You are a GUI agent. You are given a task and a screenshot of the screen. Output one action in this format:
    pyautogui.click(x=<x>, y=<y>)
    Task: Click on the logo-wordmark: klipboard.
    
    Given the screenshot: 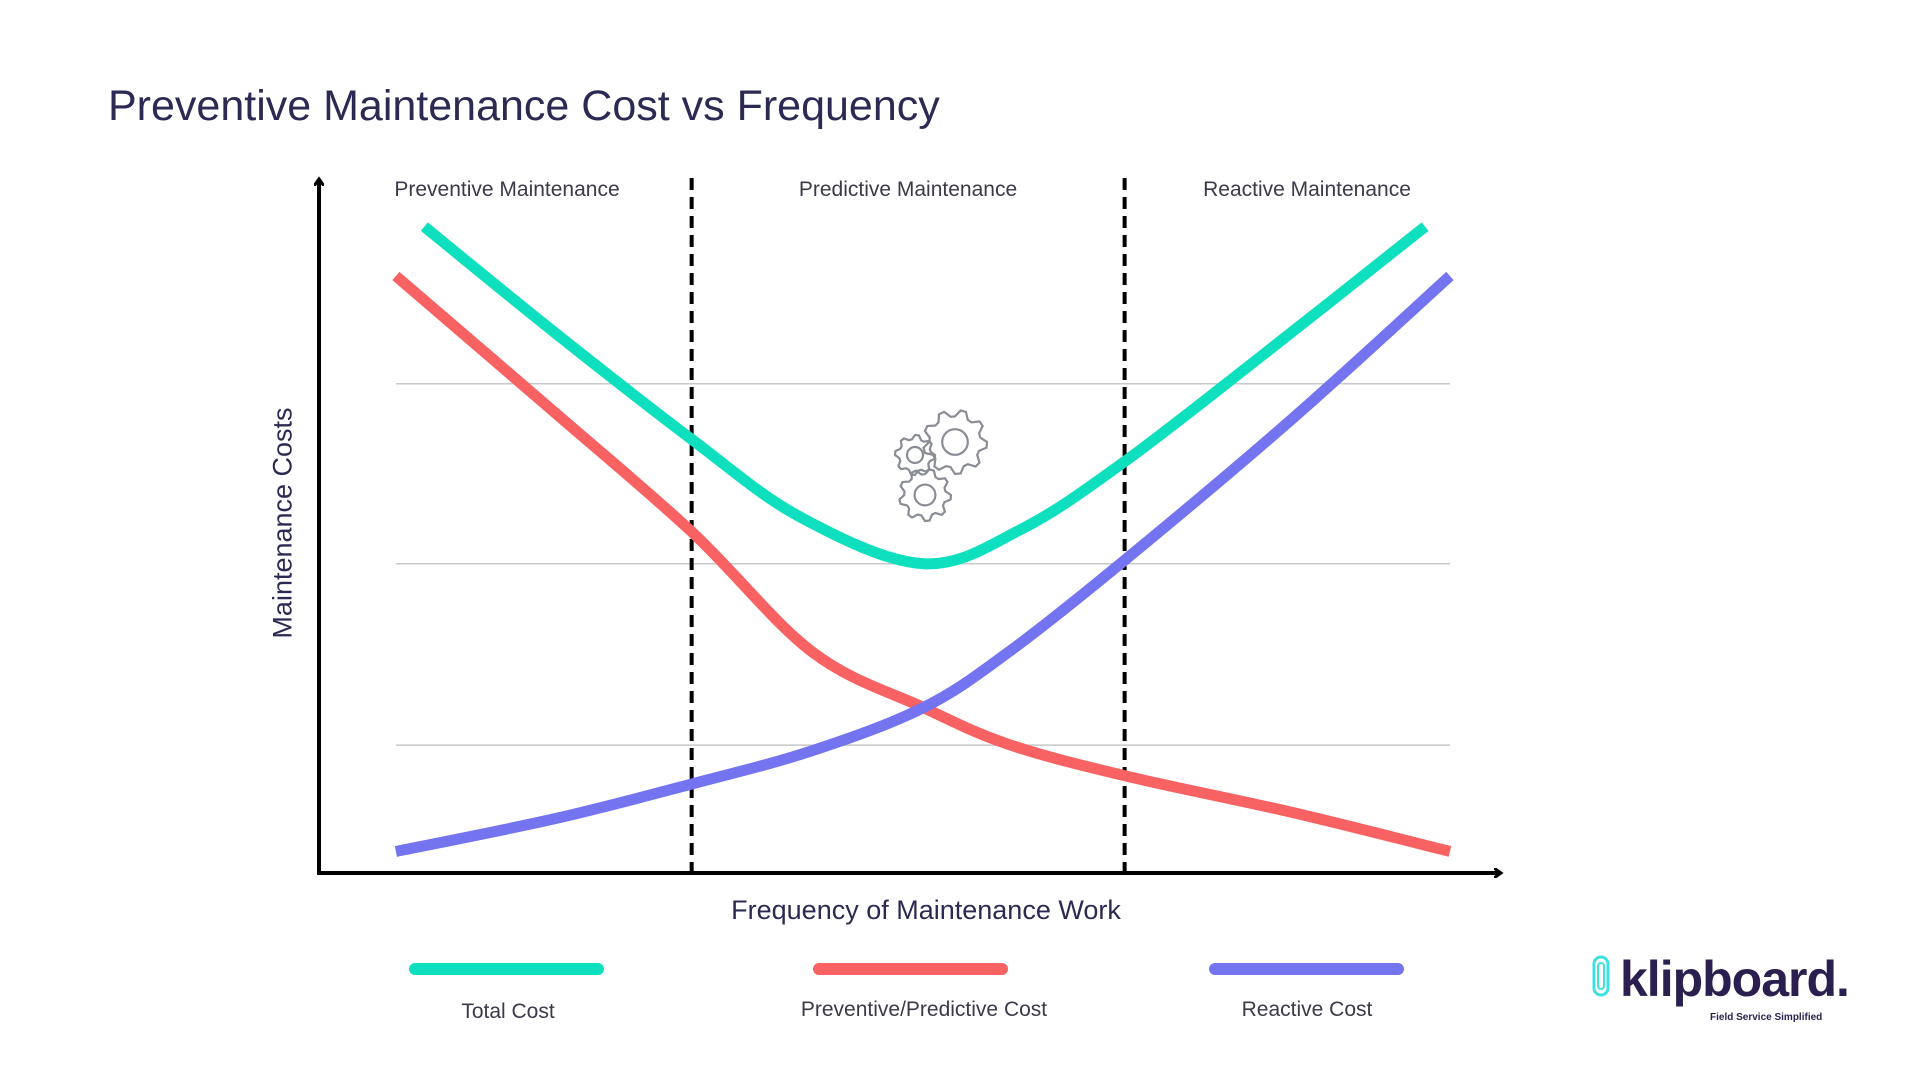 What is the action you would take?
    pyautogui.click(x=1735, y=979)
    